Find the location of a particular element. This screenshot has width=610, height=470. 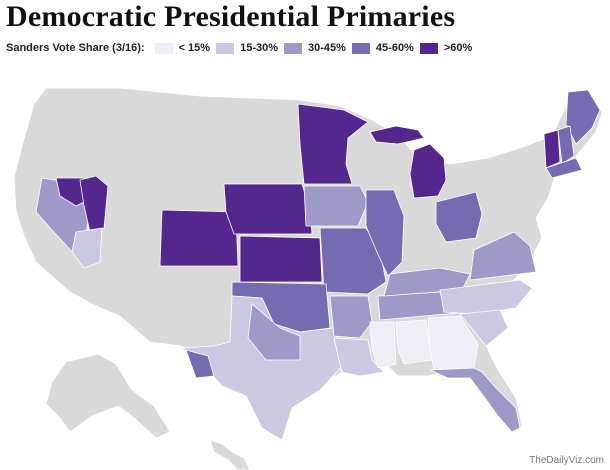

nebraska is located at coordinates (268, 209).